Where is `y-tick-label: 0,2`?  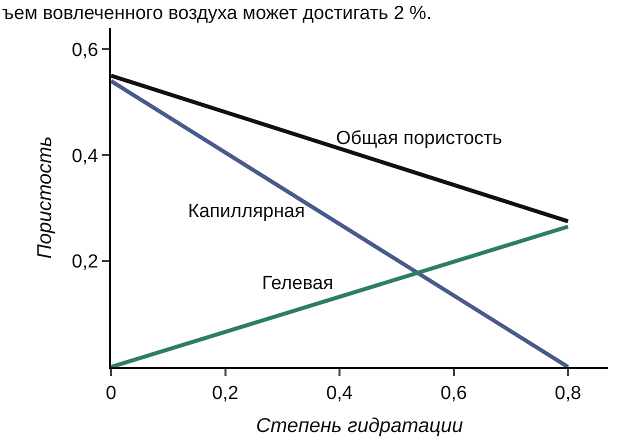
y-tick-label: 0,2 is located at coordinates (85, 262).